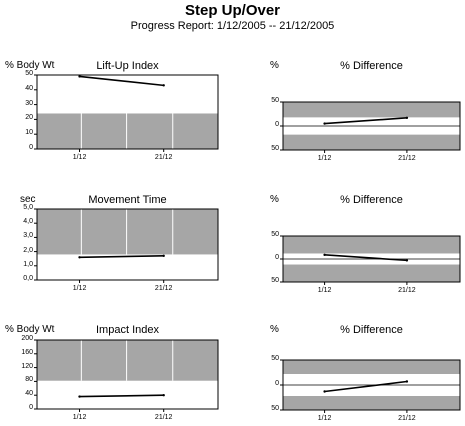 The height and width of the screenshot is (426, 465). I want to click on chart-title: Lift-Up Index, so click(127, 66).